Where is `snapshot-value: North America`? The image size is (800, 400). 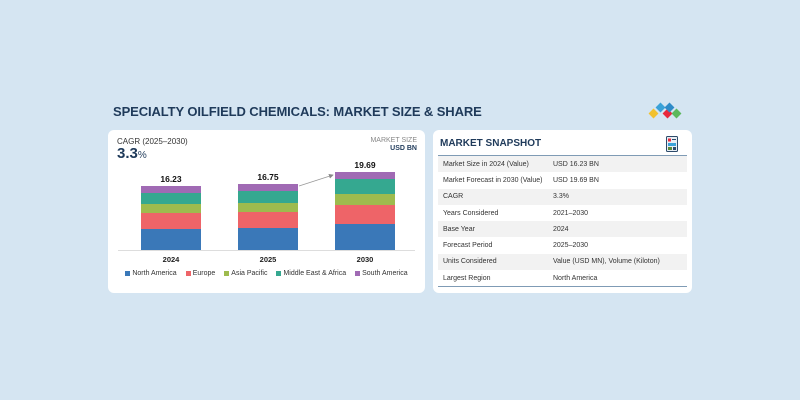
snapshot-value: North America is located at coordinates (575, 278).